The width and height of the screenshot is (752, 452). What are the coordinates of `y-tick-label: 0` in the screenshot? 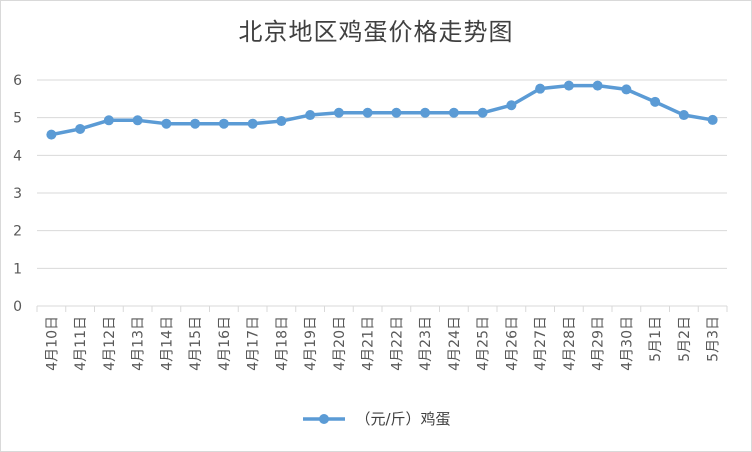 It's located at (17, 307).